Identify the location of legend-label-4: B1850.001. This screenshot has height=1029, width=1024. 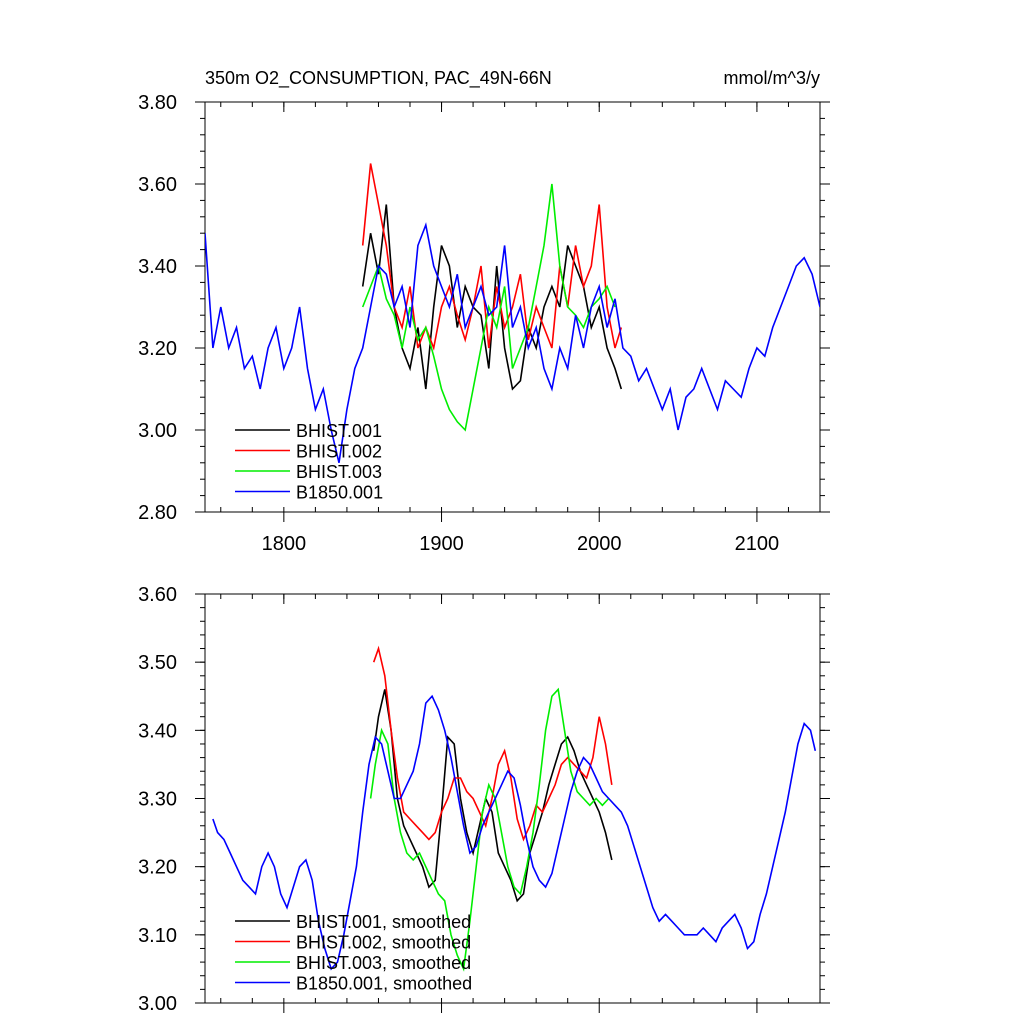
(339, 493).